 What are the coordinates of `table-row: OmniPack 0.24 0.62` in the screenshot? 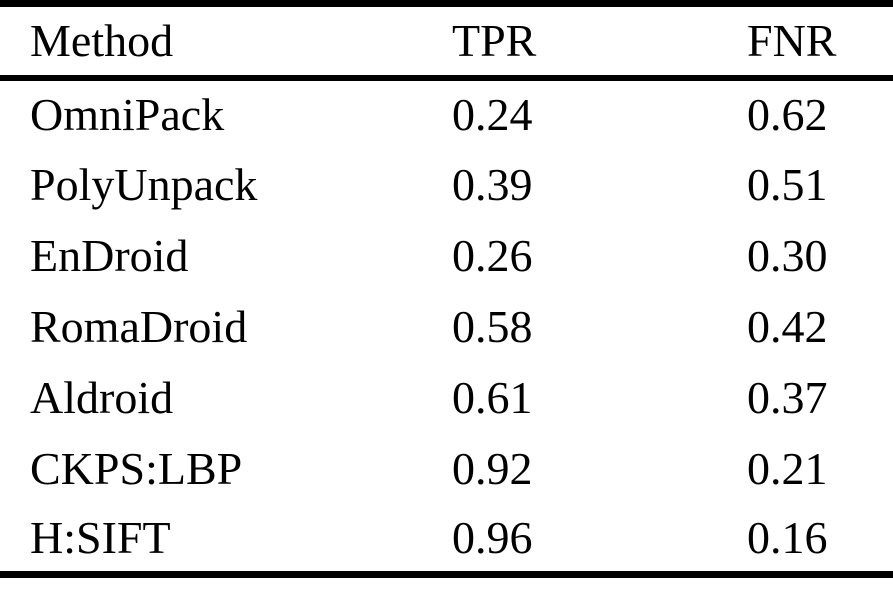 It's located at (446, 113).